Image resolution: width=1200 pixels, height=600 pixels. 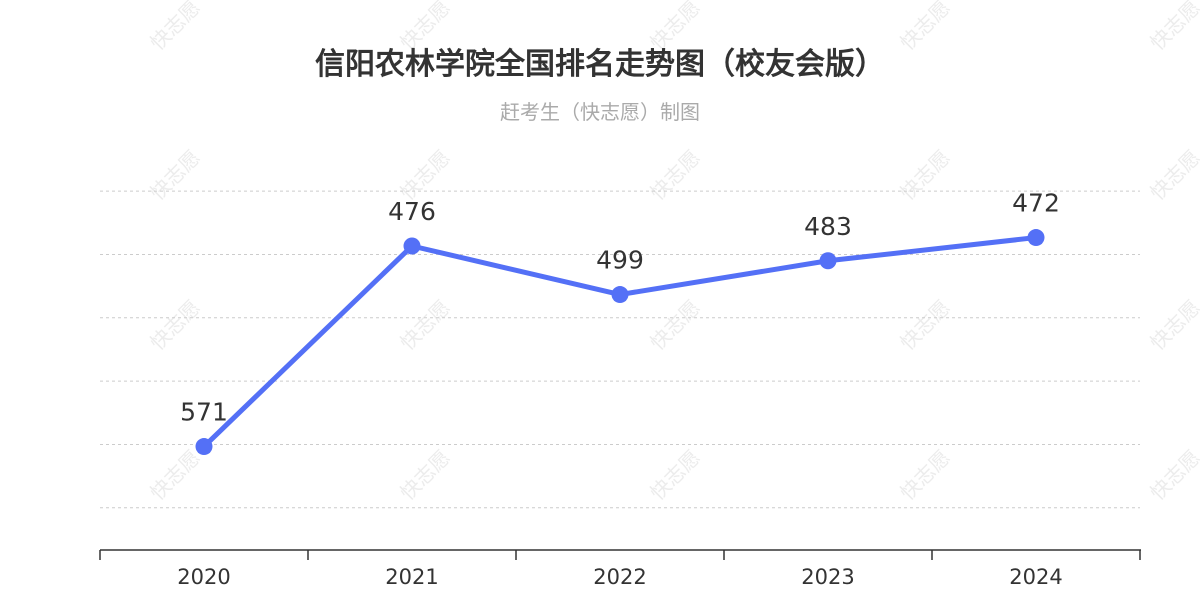 What do you see at coordinates (619, 577) in the screenshot?
I see `x-tick-label: 2022` at bounding box center [619, 577].